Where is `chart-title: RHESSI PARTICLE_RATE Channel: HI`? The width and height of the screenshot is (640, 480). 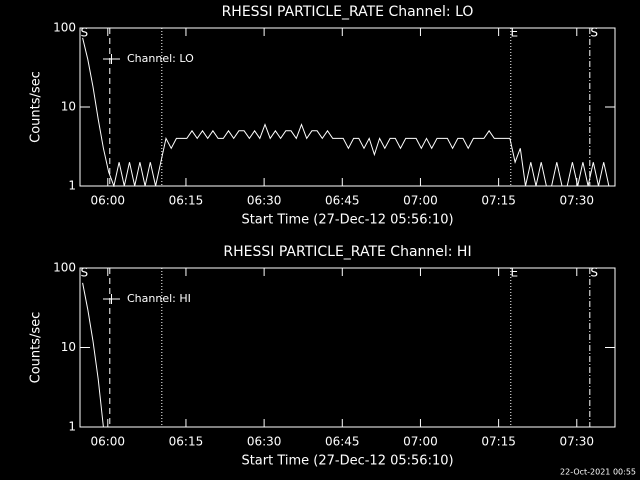
chart-title: RHESSI PARTICLE_RATE Channel: HI is located at coordinates (347, 252).